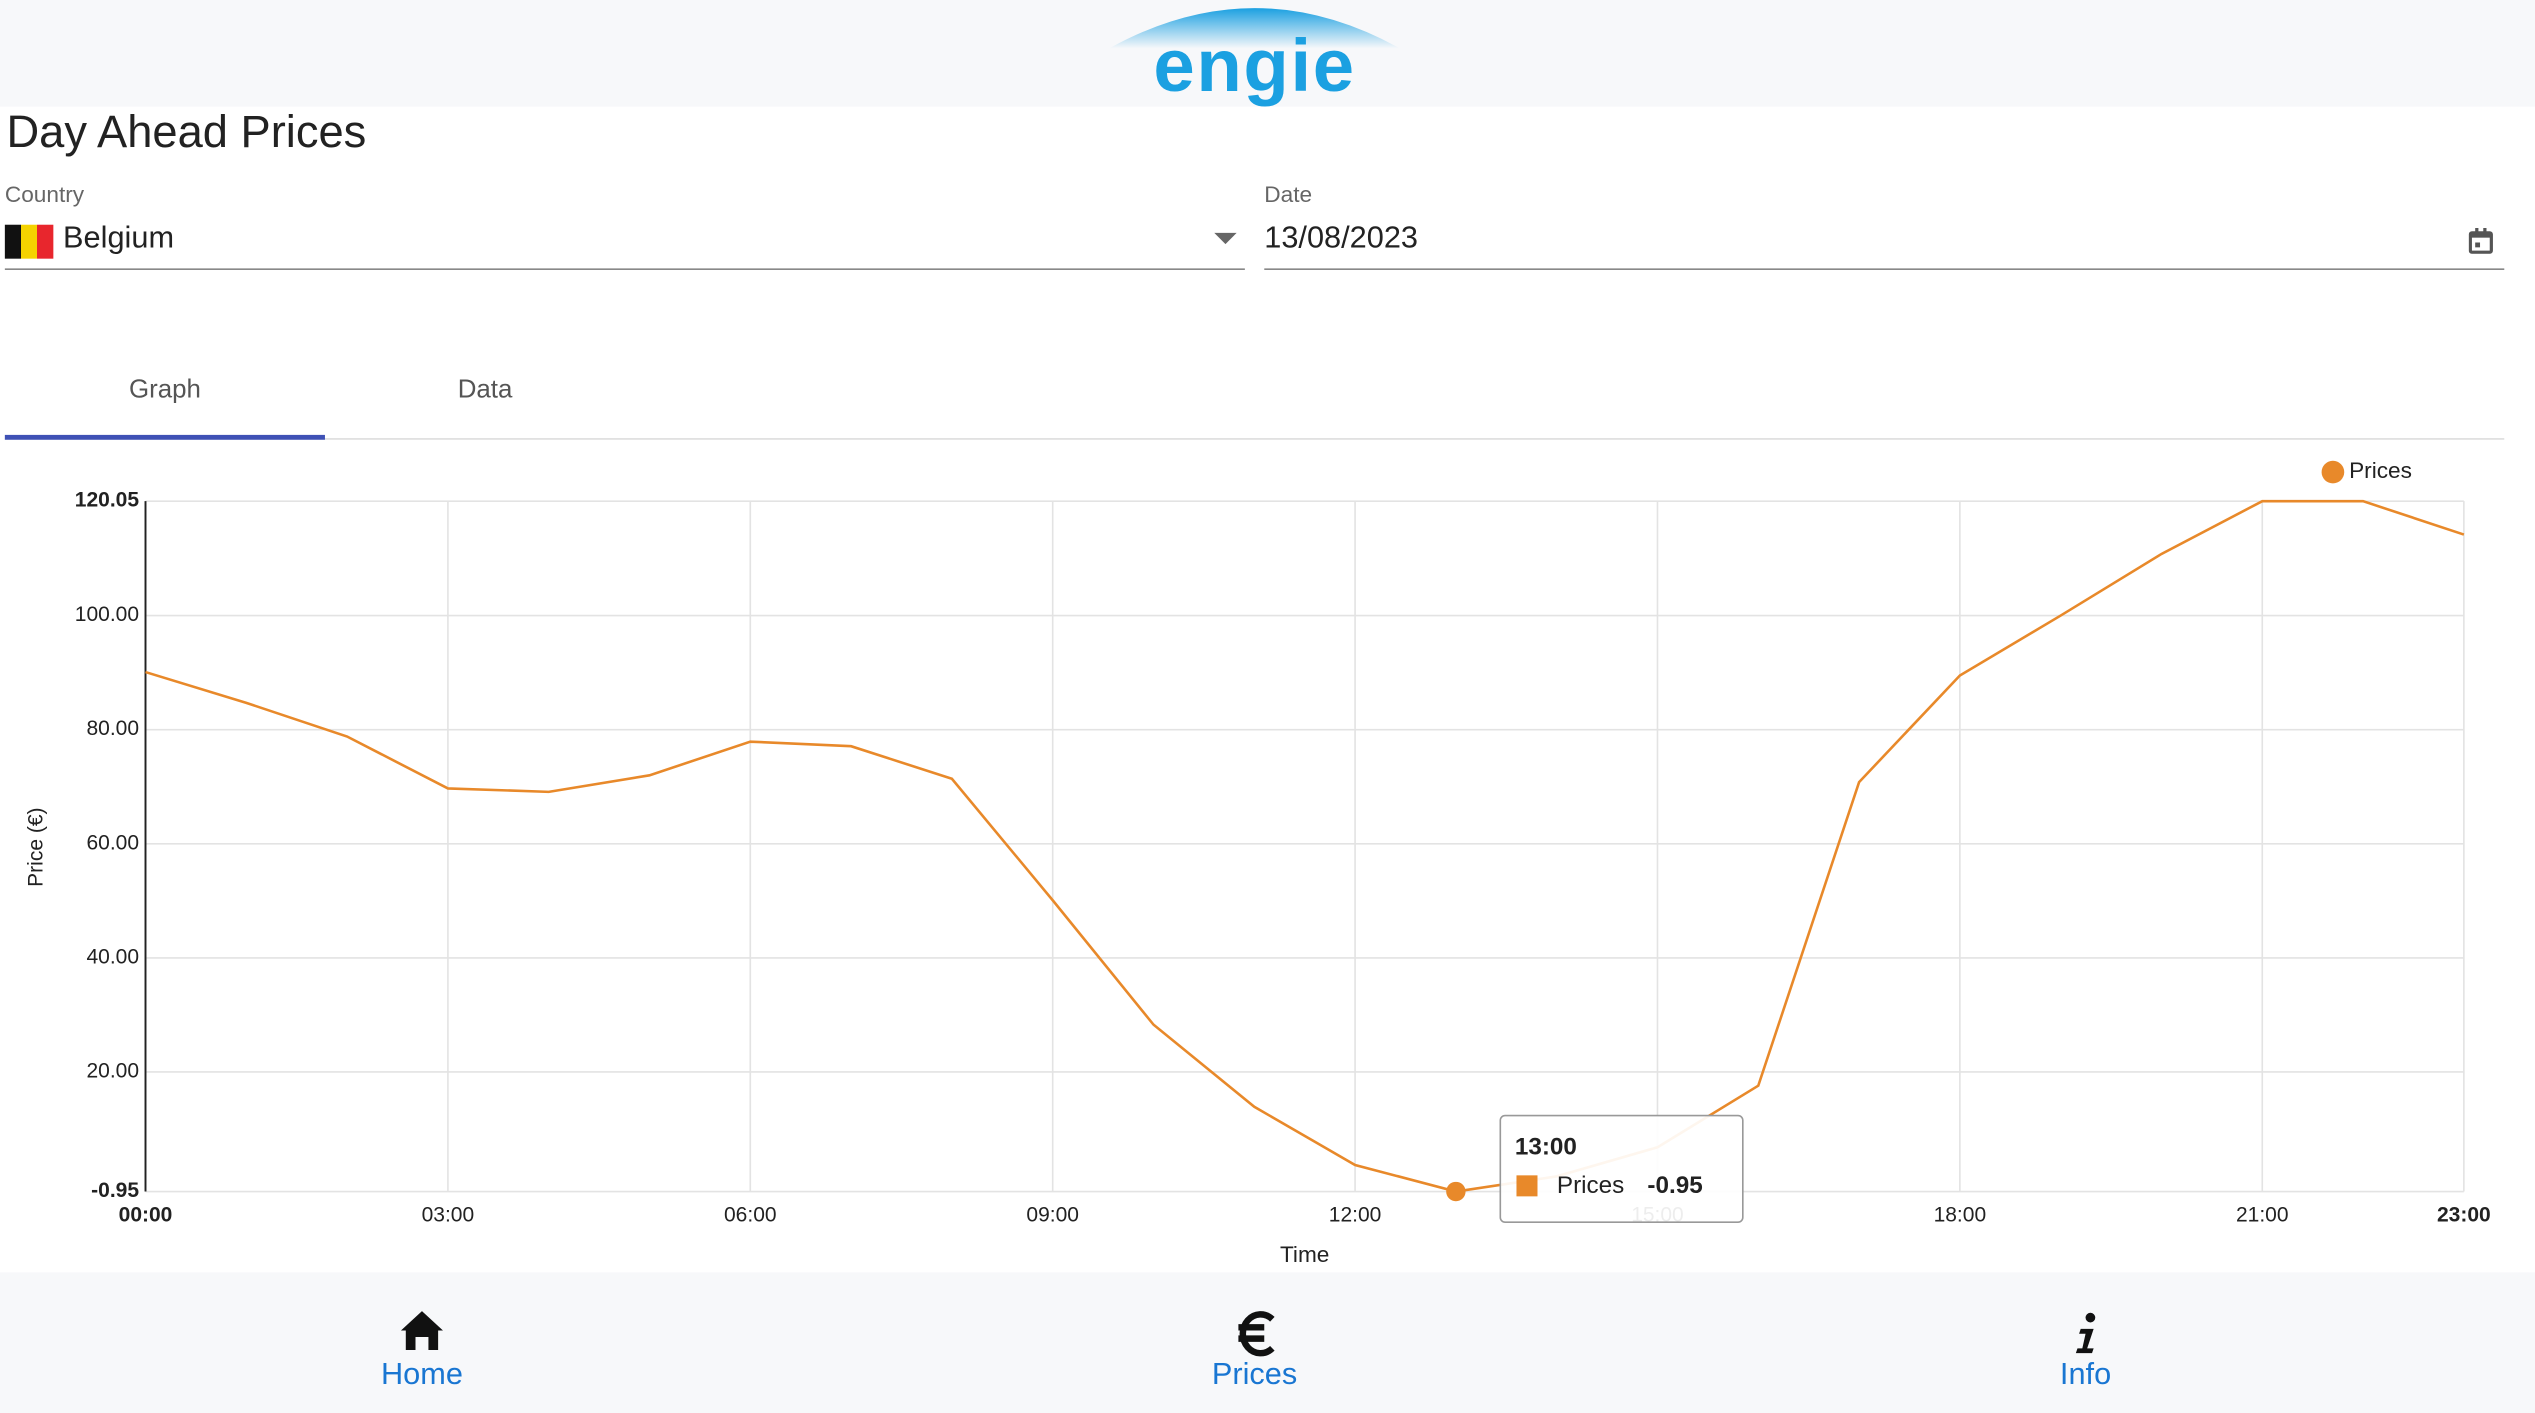 This screenshot has height=1413, width=2535. I want to click on nav-prices: Prices, so click(1254, 1375).